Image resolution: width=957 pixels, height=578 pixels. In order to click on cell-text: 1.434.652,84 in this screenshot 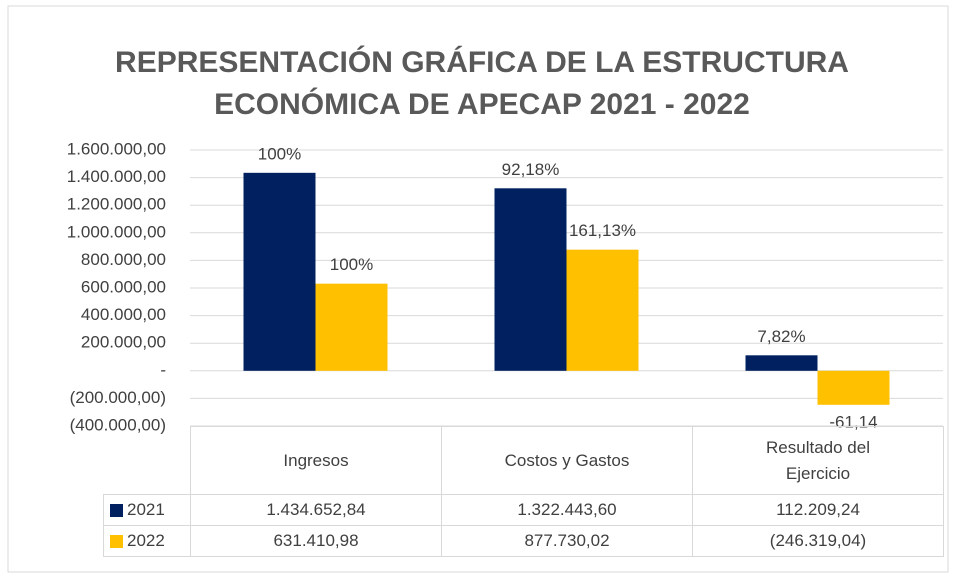, I will do `click(316, 509)`.